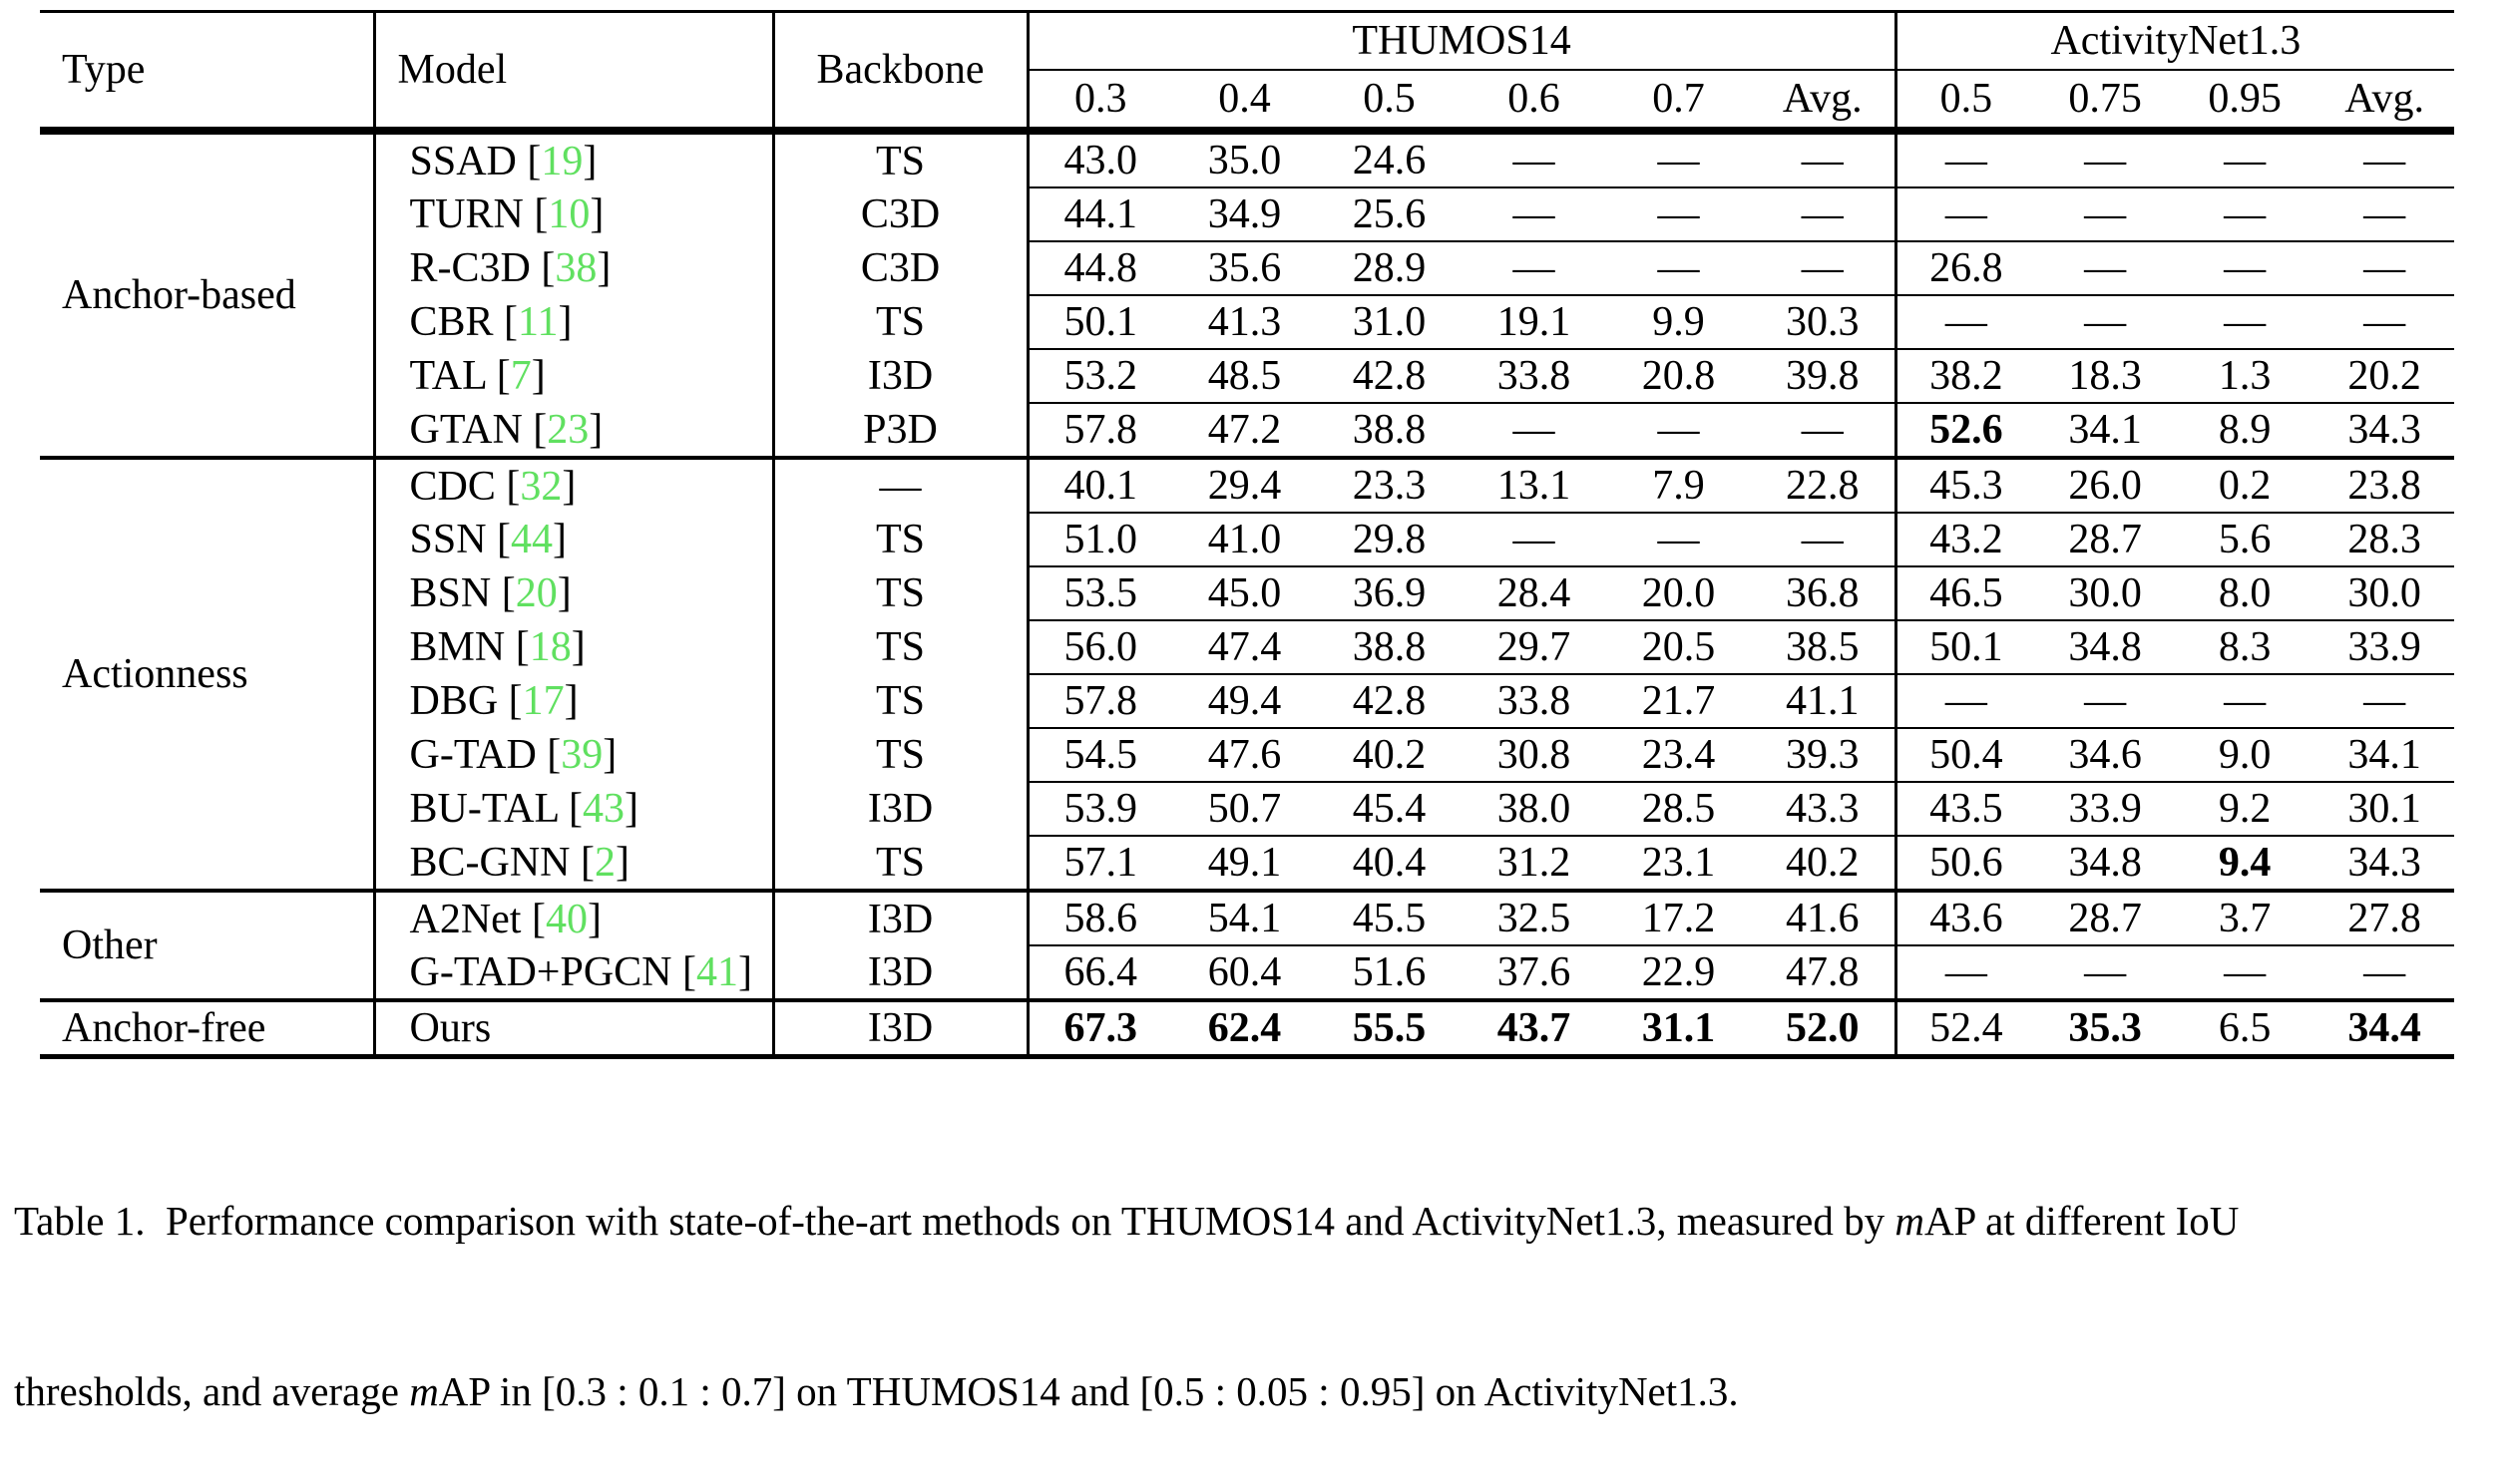  I want to click on value-cell: 45.4, so click(1389, 809).